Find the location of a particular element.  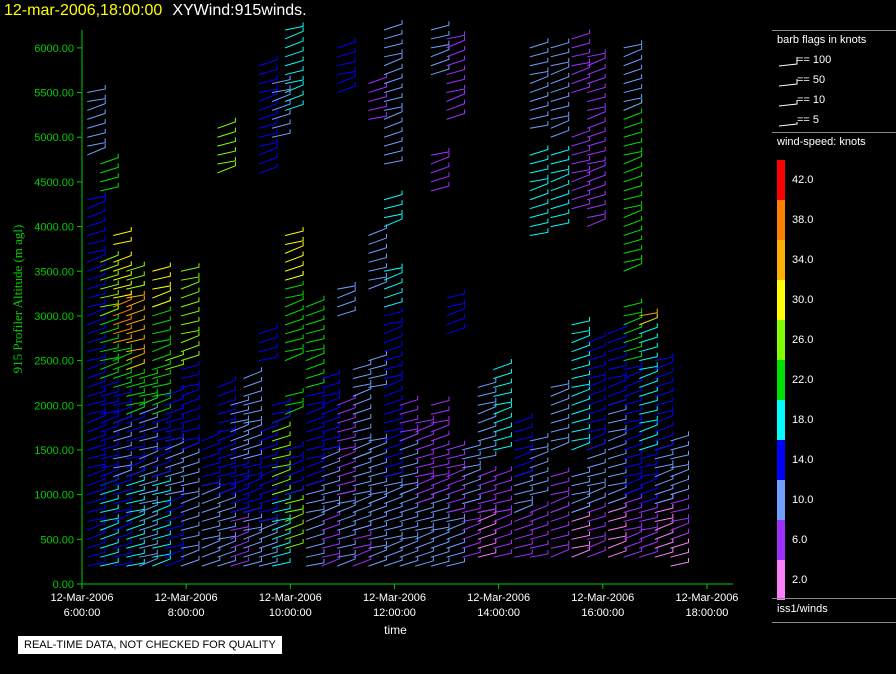

y-tick-label: 4000.00 is located at coordinates (54, 228).